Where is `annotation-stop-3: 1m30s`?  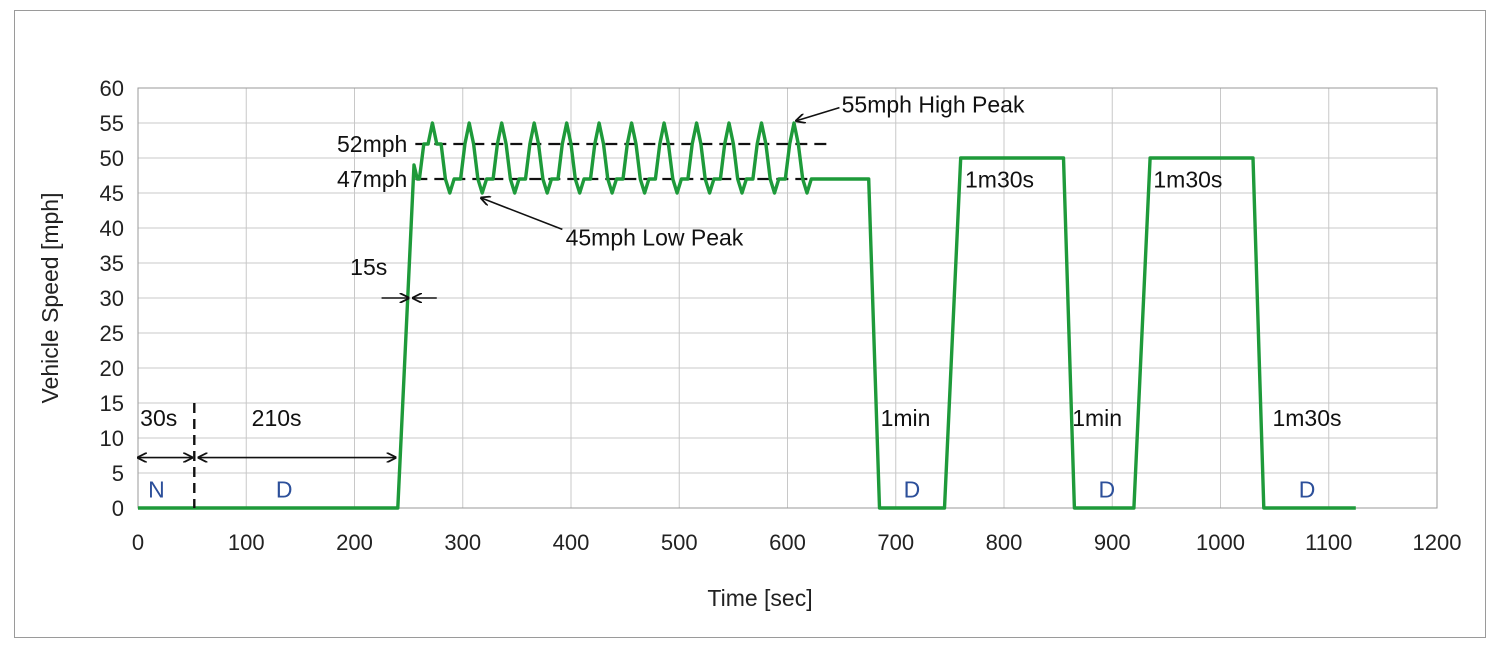 annotation-stop-3: 1m30s is located at coordinates (1306, 418).